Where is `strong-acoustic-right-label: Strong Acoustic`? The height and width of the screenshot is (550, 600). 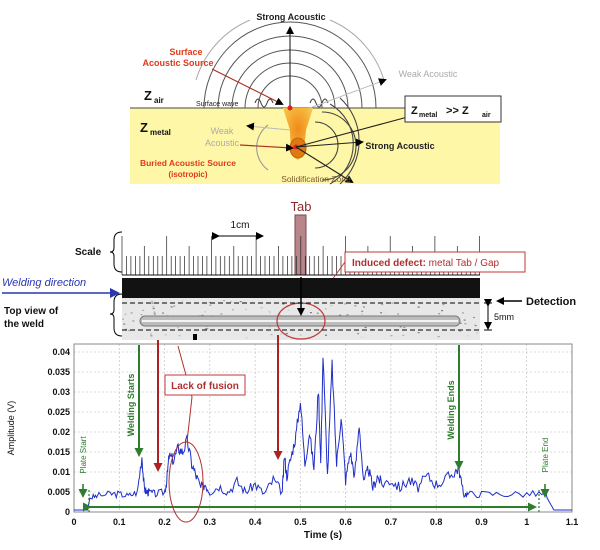 strong-acoustic-right-label: Strong Acoustic is located at coordinates (399, 146).